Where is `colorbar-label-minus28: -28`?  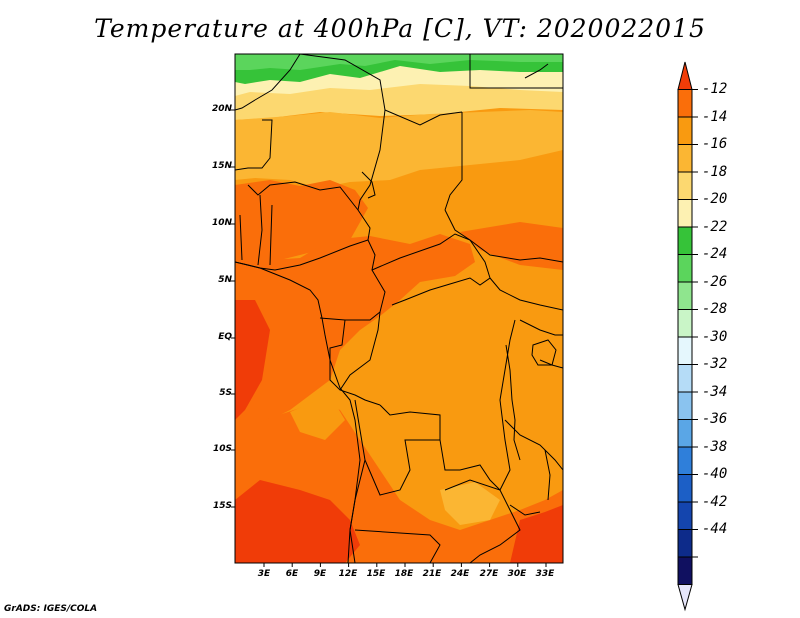 colorbar-label-minus28: -28 is located at coordinates (715, 309).